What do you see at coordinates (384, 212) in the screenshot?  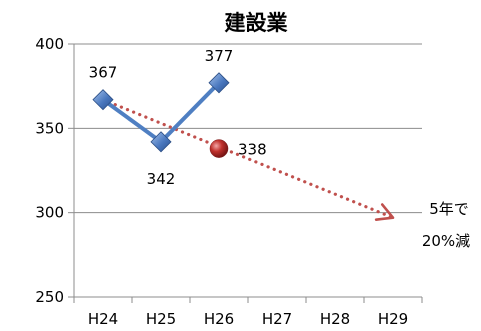 I see `trend-arrowhead` at bounding box center [384, 212].